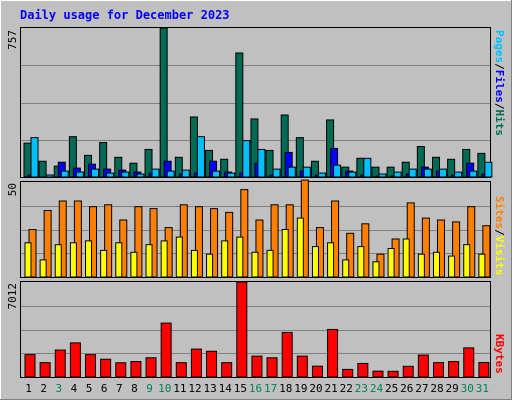 The height and width of the screenshot is (404, 512). What do you see at coordinates (226, 388) in the screenshot?
I see `x-label-day-14: 14` at bounding box center [226, 388].